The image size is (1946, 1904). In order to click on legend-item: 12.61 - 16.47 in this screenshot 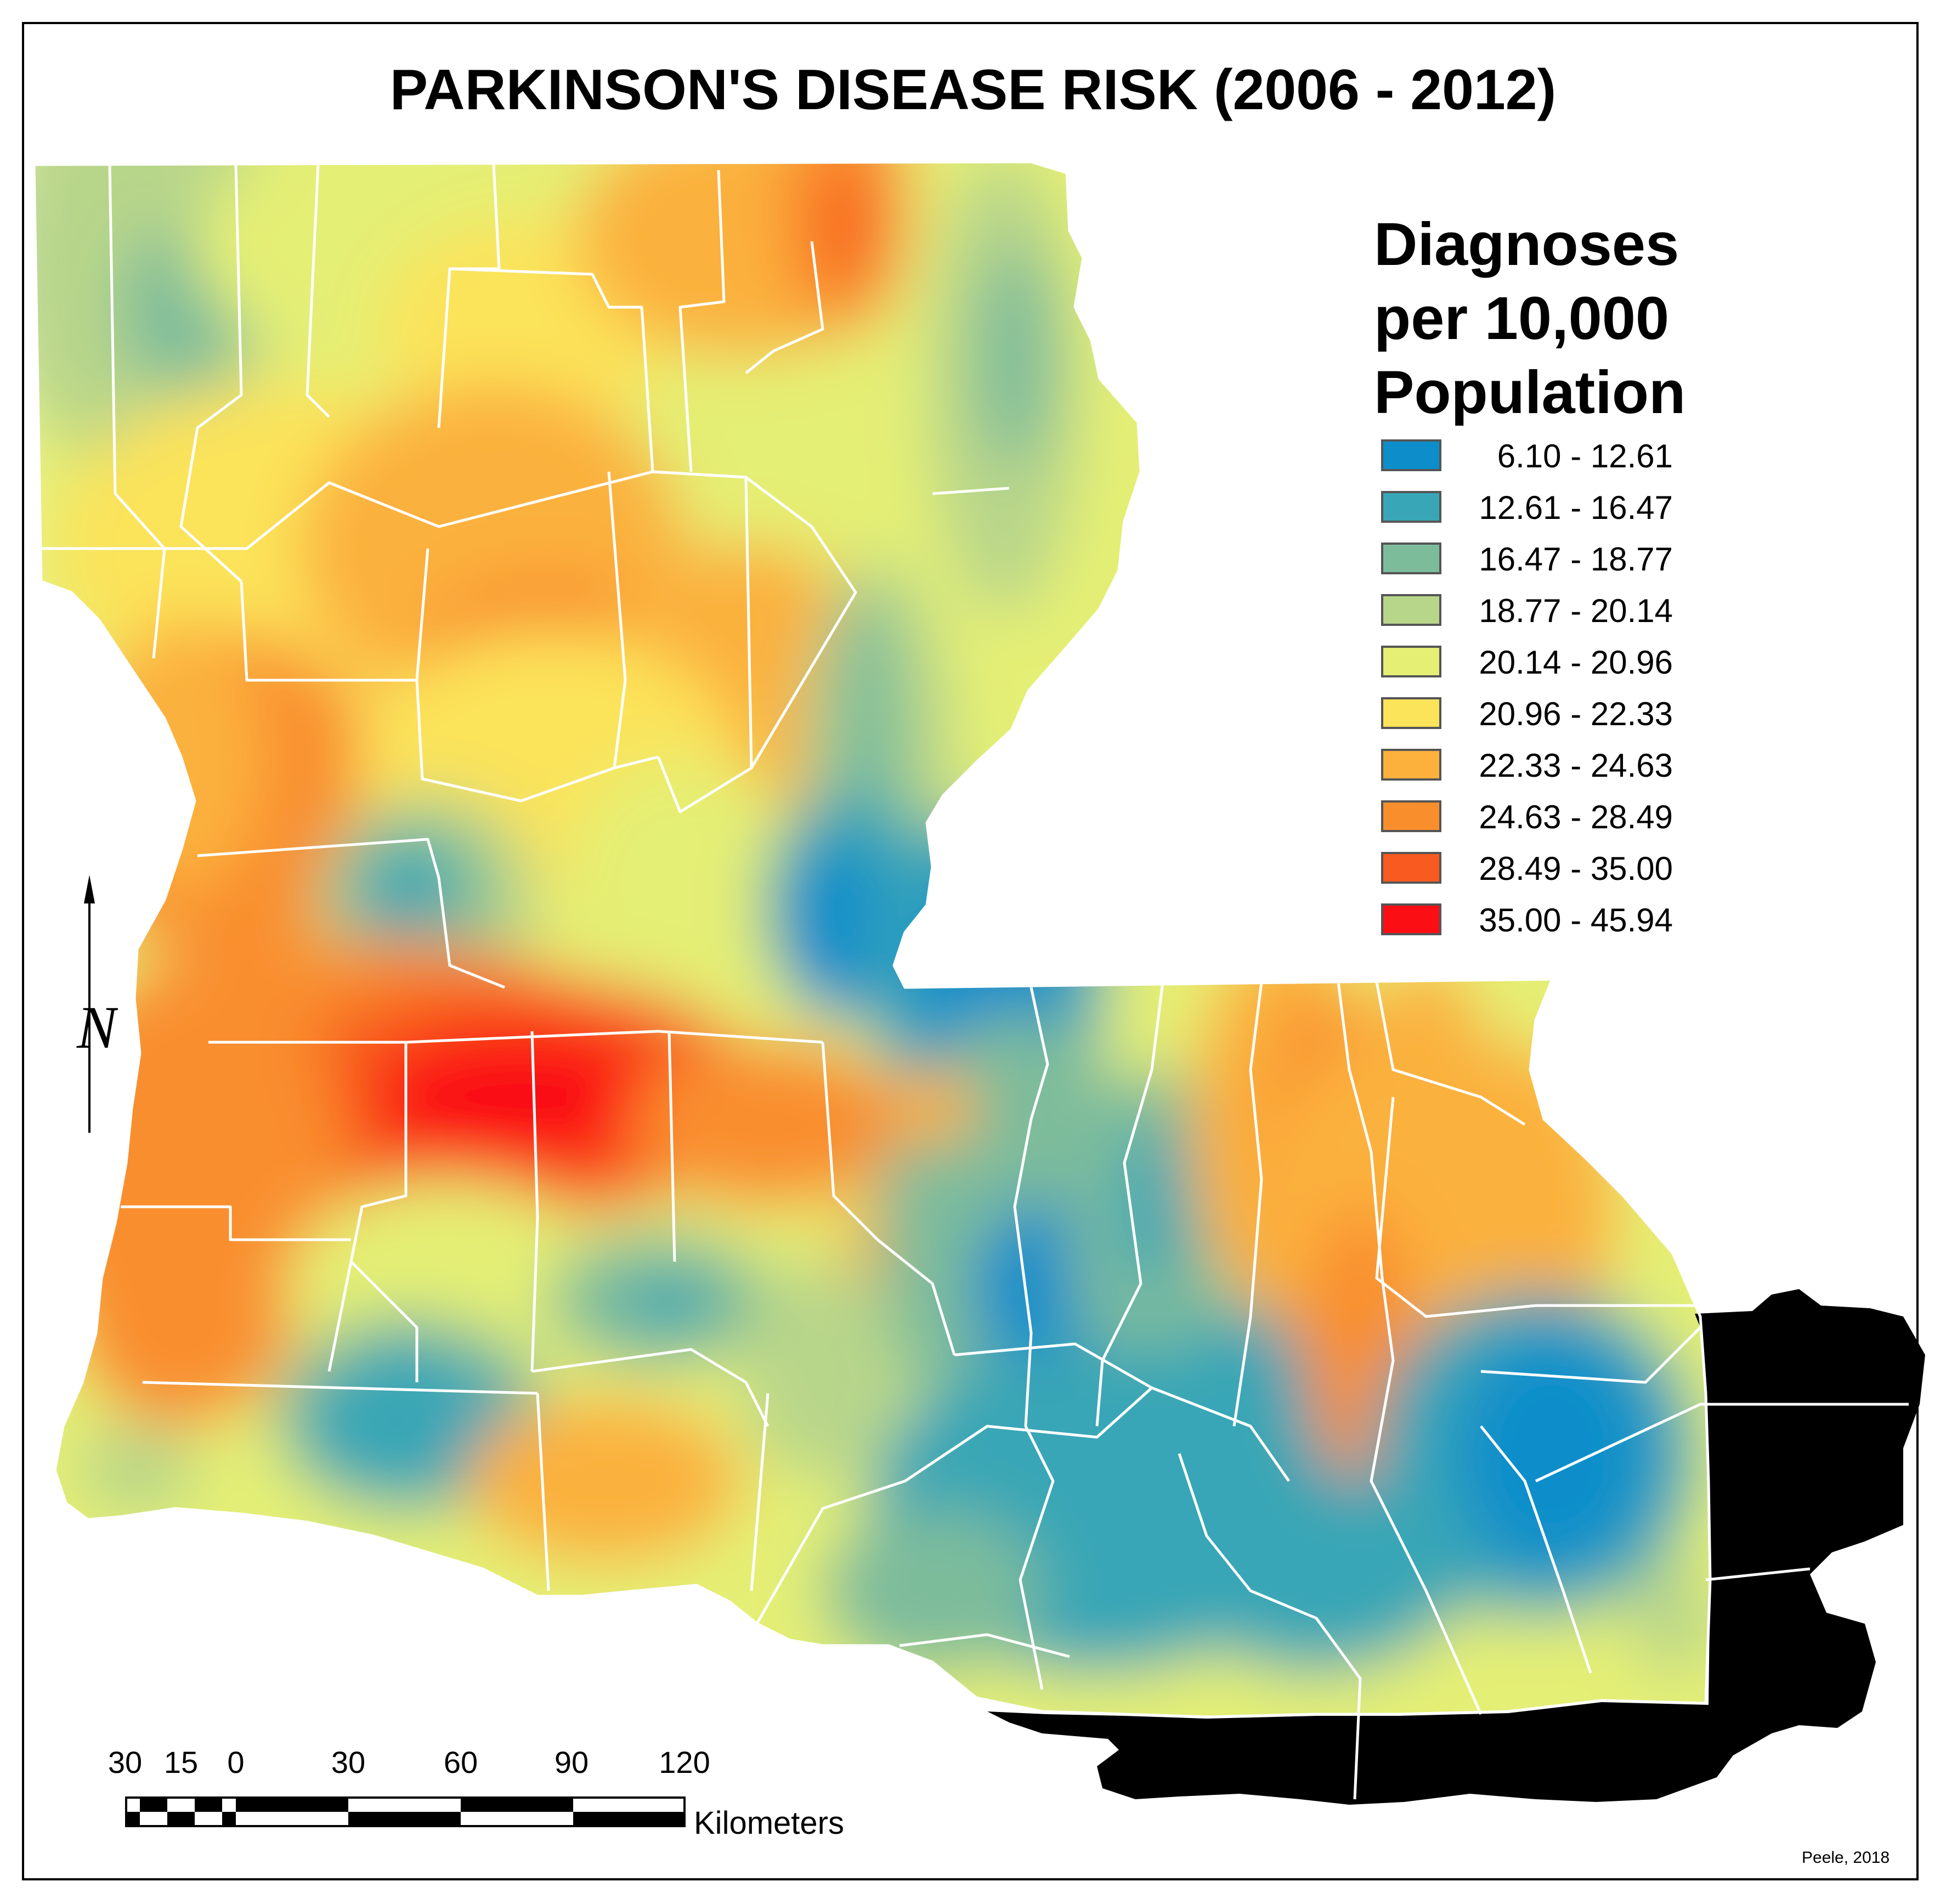, I will do `click(1563, 507)`.